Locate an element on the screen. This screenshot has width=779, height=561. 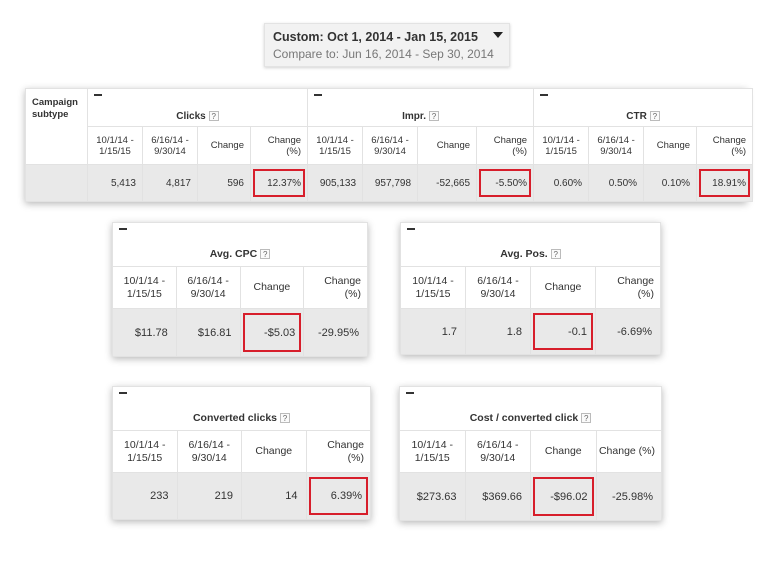
cost-previous: $369.66 is located at coordinates (497, 496).